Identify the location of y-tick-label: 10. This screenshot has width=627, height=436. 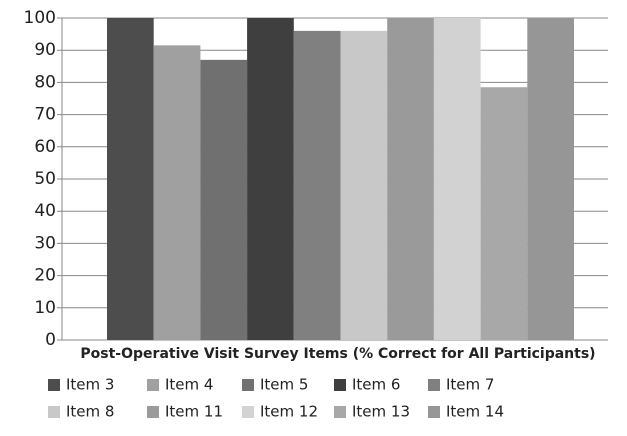
(45, 308).